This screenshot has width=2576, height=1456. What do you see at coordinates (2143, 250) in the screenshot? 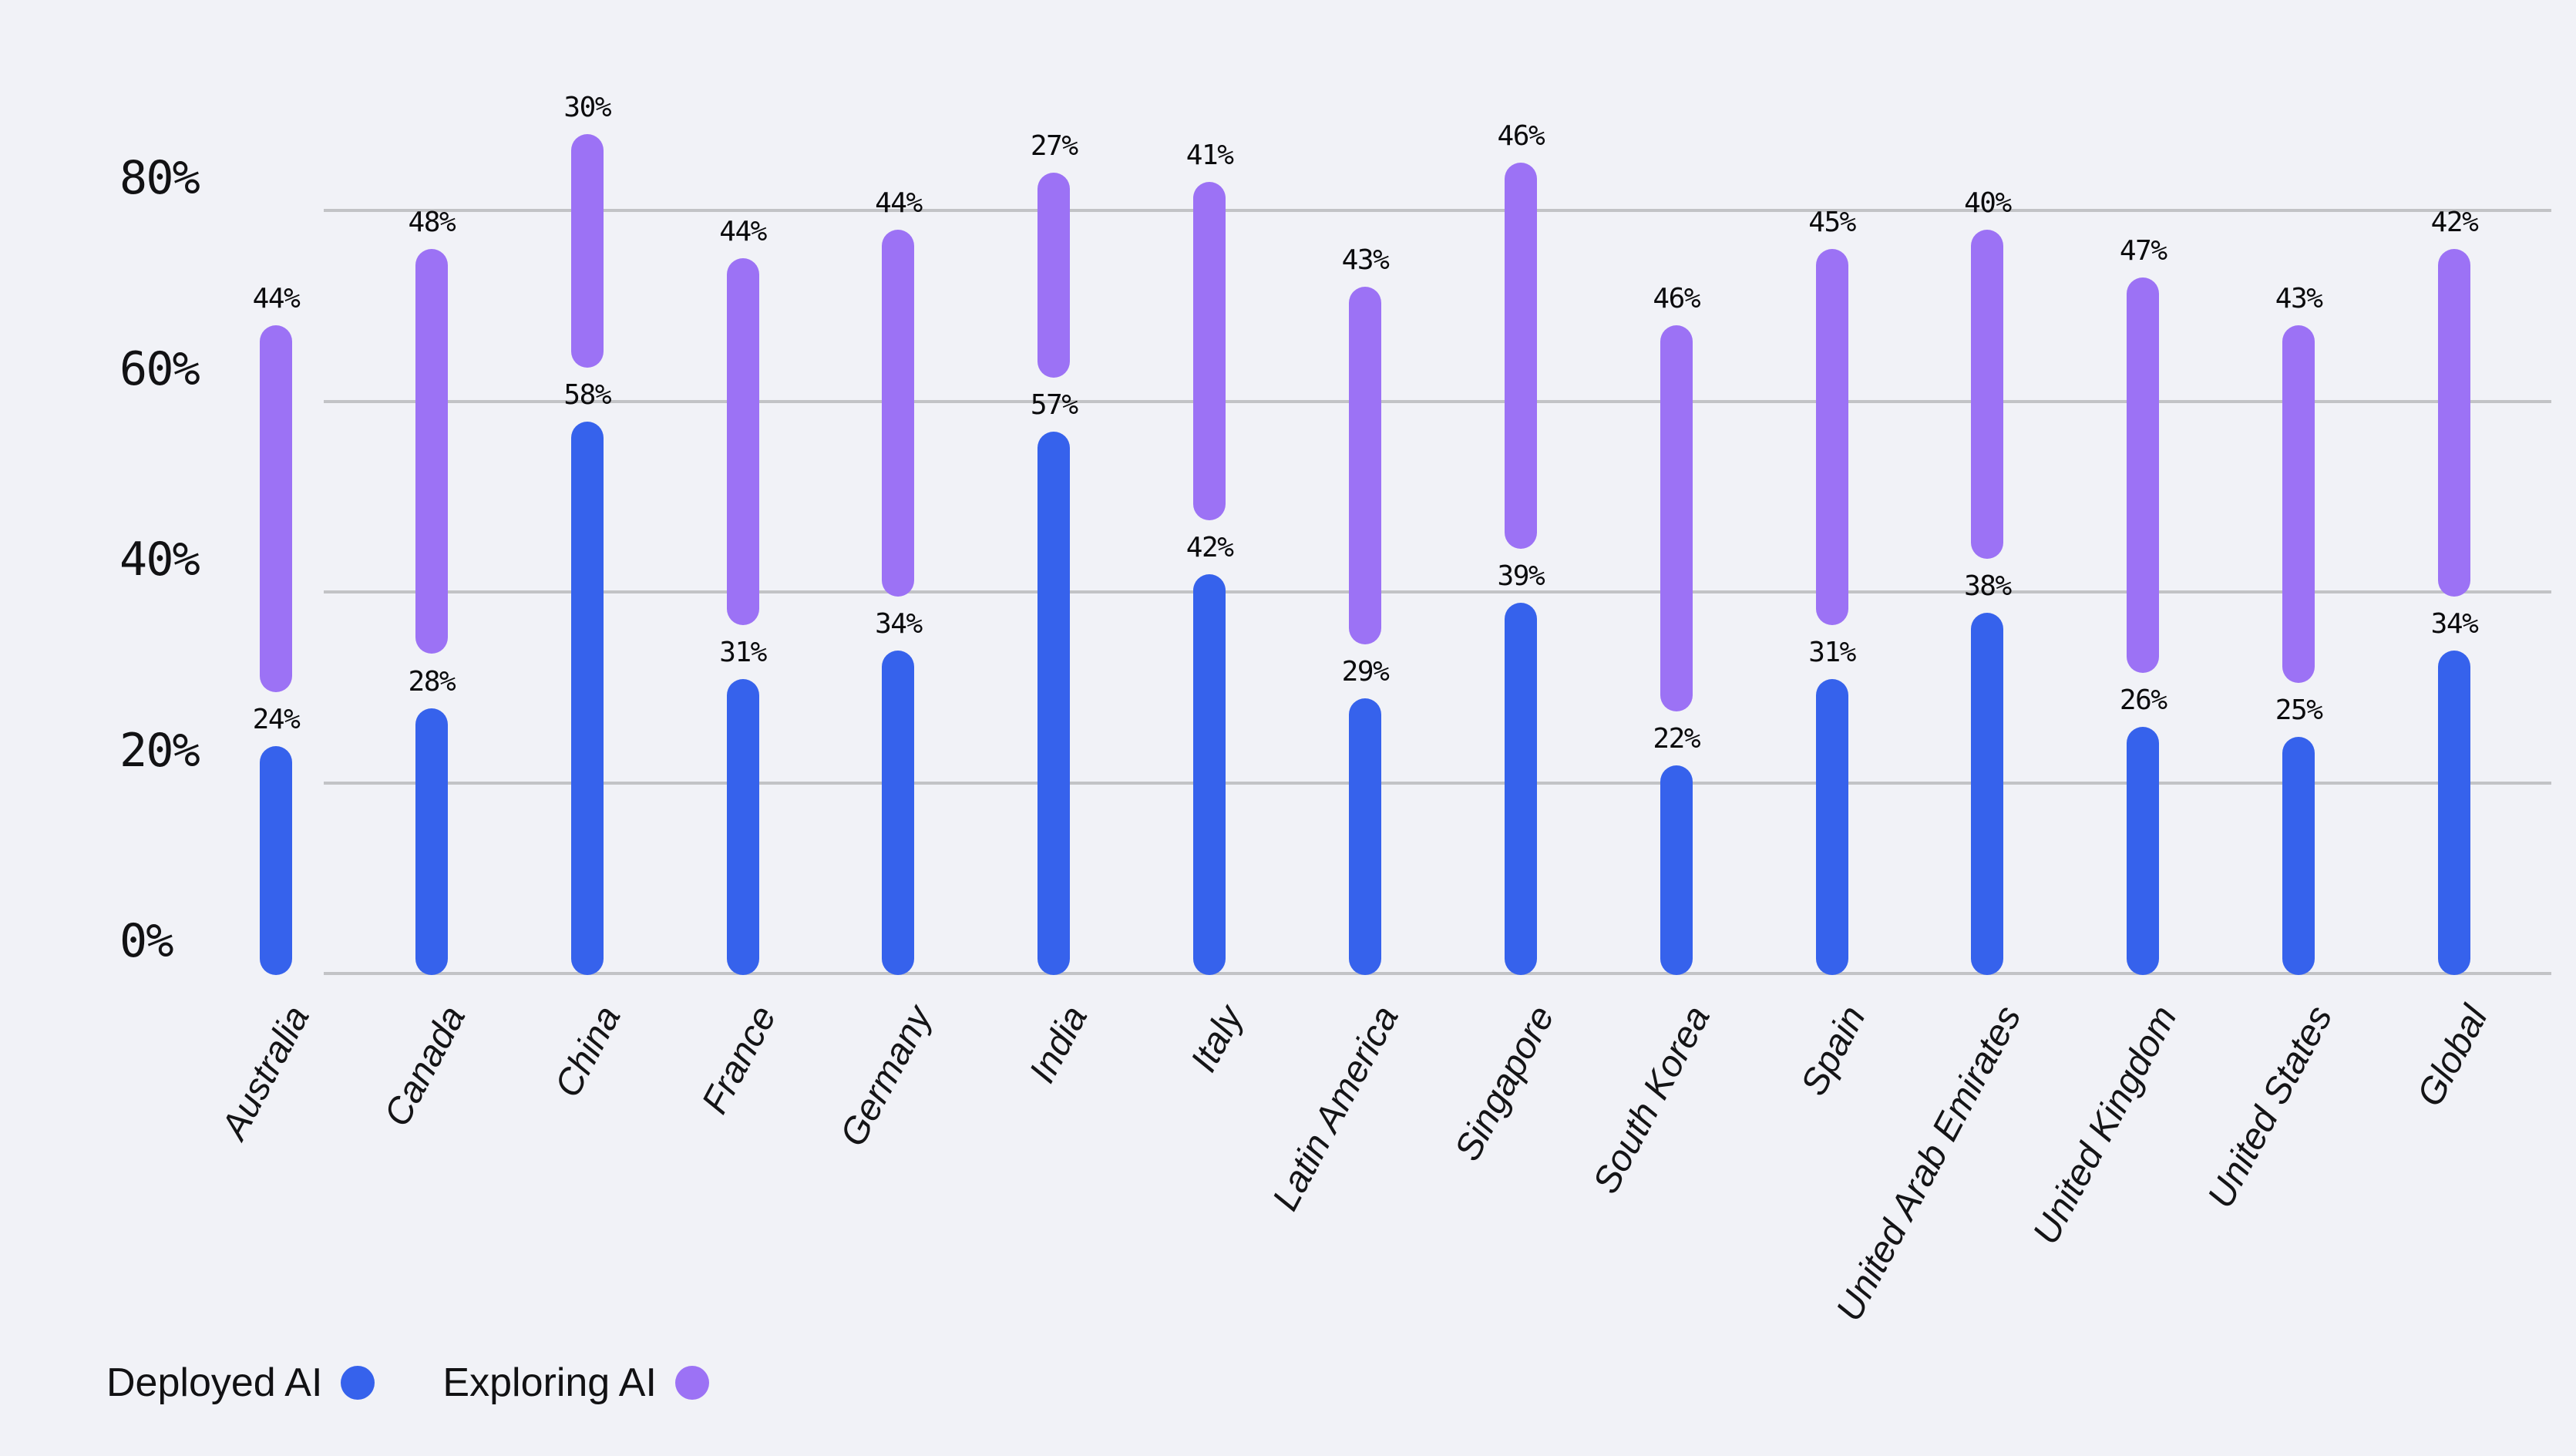
I see `value-label-exploring: 47%` at bounding box center [2143, 250].